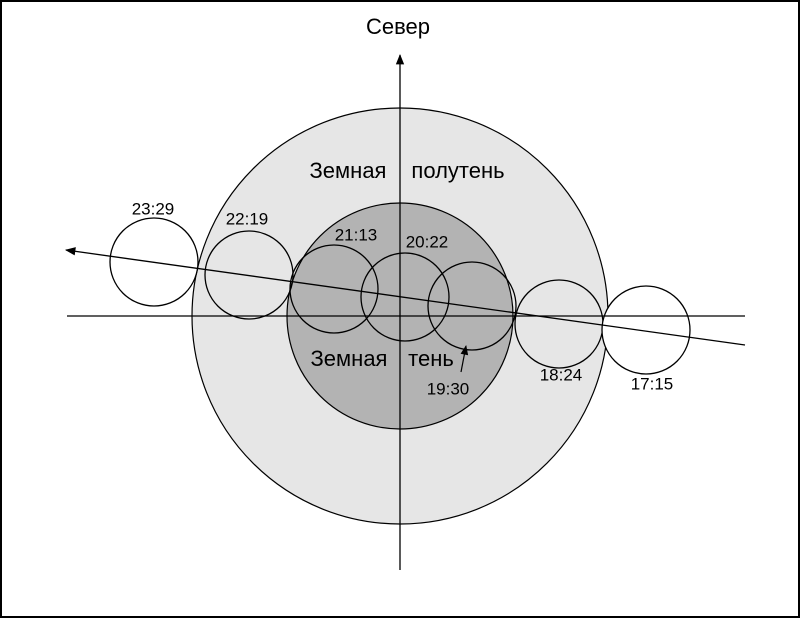  I want to click on time-label: 22:19, so click(247, 218).